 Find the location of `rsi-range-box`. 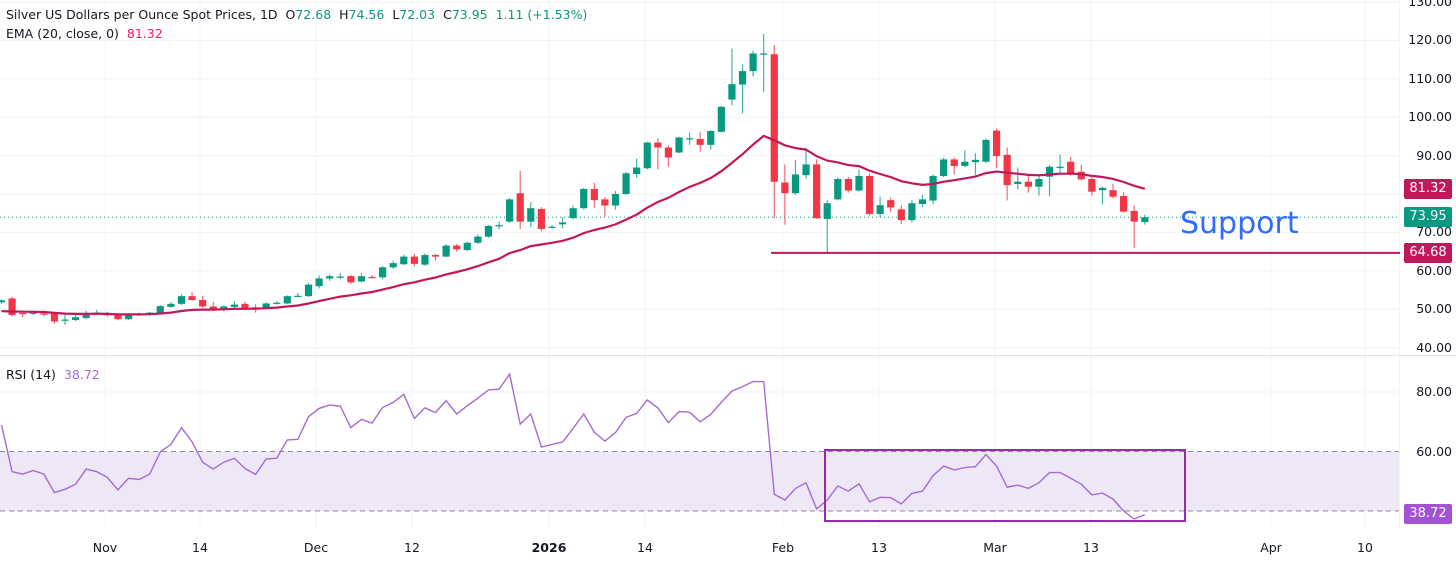

rsi-range-box is located at coordinates (1005, 485).